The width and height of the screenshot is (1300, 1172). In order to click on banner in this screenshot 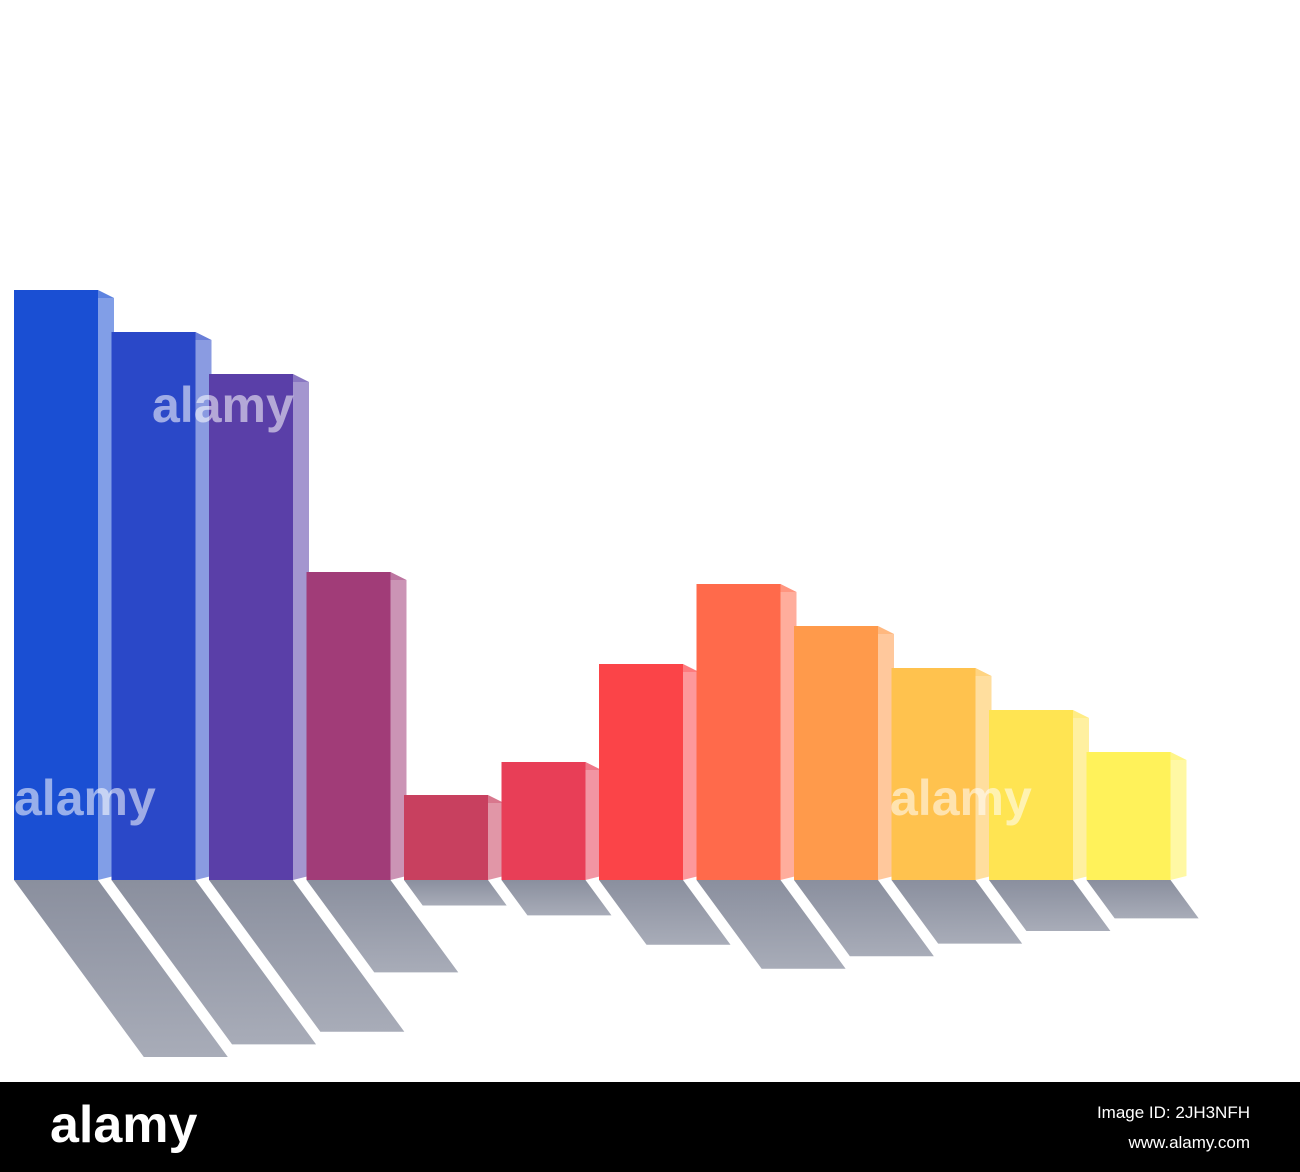, I will do `click(650, 1127)`.